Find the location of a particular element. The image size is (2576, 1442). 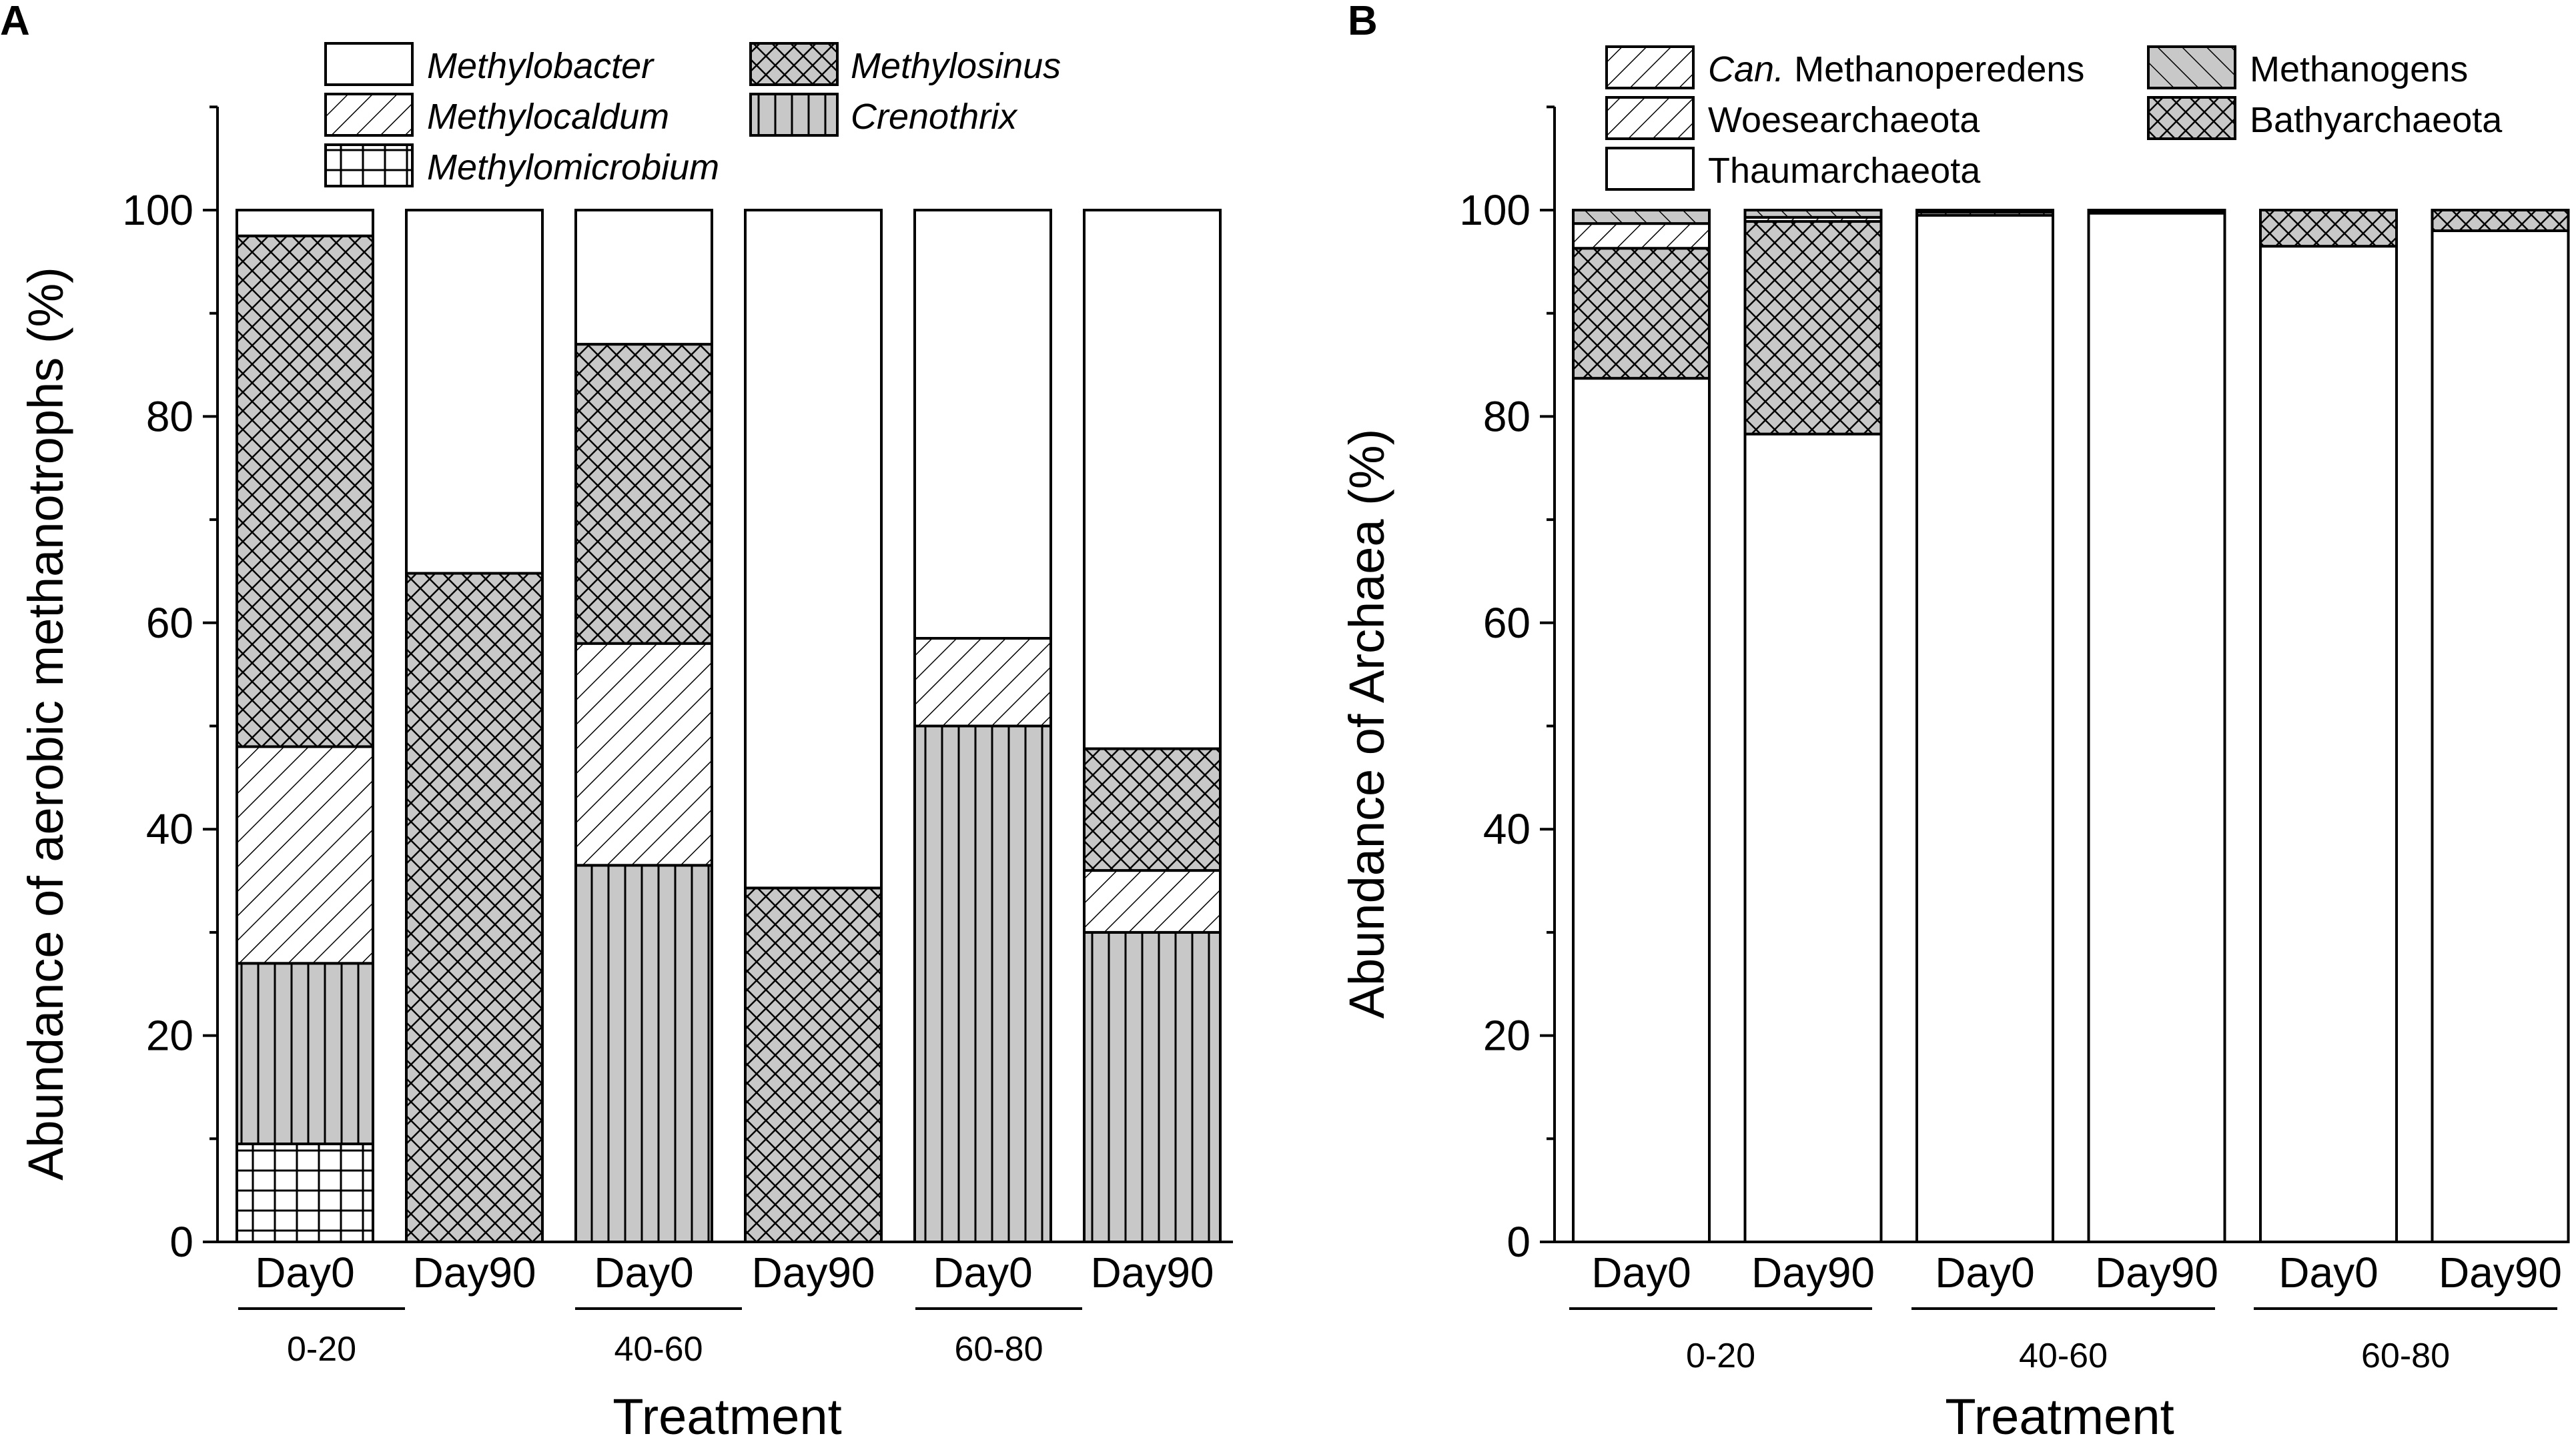

panel-a-group-label: 60-80 is located at coordinates (999, 1349).